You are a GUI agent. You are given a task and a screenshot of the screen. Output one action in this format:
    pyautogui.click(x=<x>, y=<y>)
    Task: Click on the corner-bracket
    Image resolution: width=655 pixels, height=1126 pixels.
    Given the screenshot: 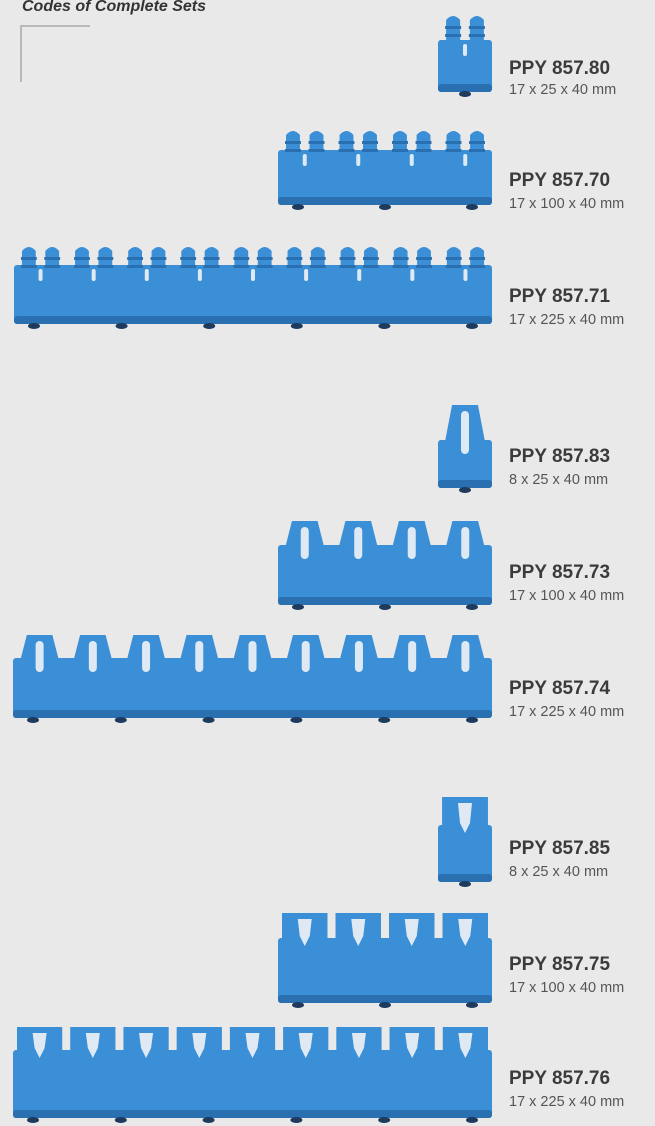 What is the action you would take?
    pyautogui.click(x=55, y=53)
    